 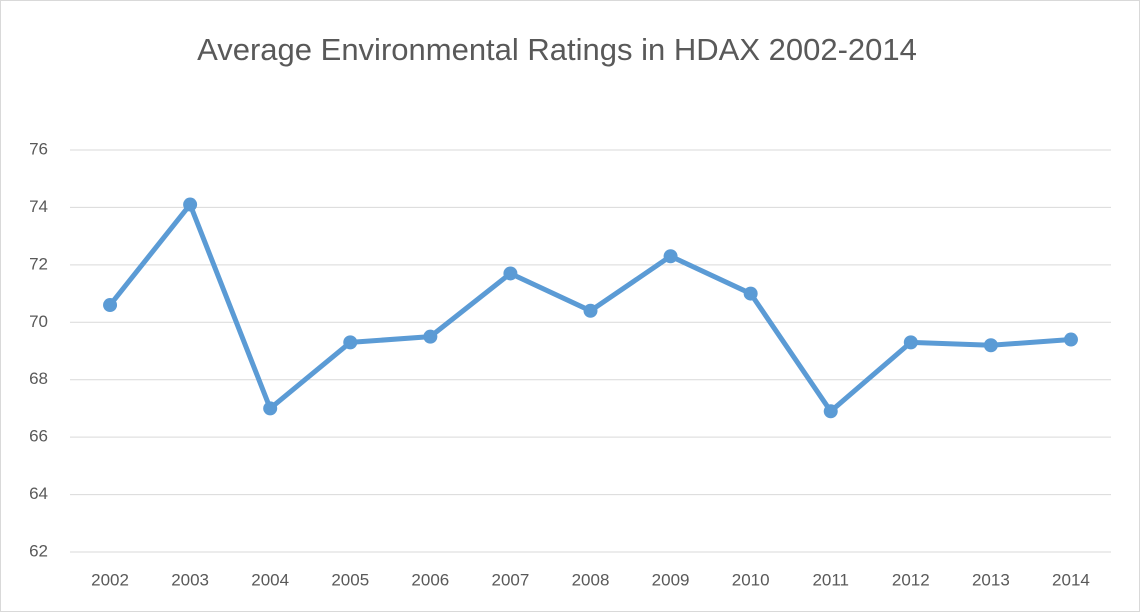 I want to click on y-tick-label: 62, so click(x=38, y=550).